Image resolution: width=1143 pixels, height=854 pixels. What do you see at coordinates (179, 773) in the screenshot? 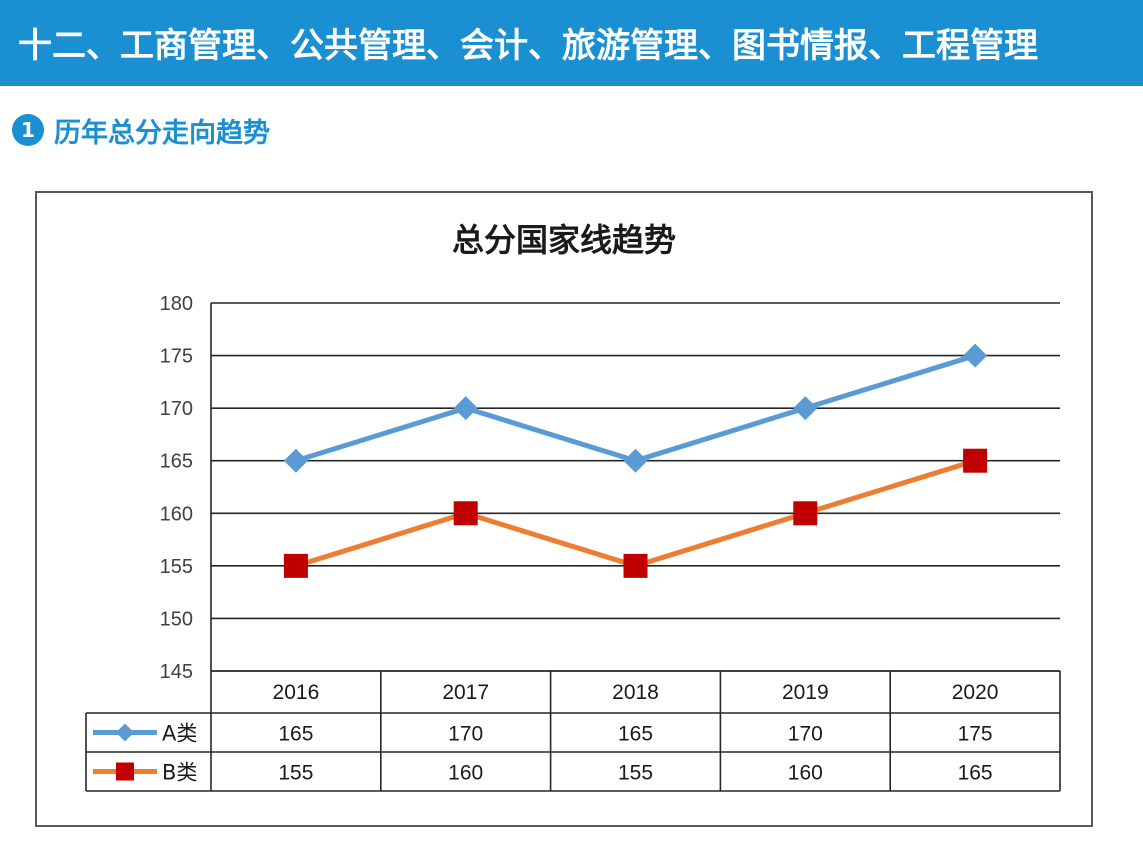
I see `legend-label: B类` at bounding box center [179, 773].